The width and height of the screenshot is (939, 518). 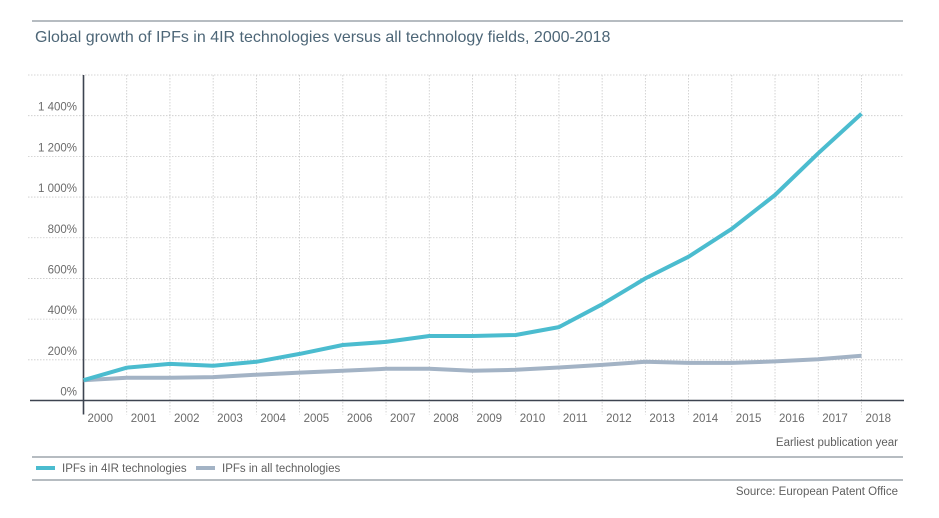 What do you see at coordinates (446, 419) in the screenshot?
I see `x-tick-label: 2008` at bounding box center [446, 419].